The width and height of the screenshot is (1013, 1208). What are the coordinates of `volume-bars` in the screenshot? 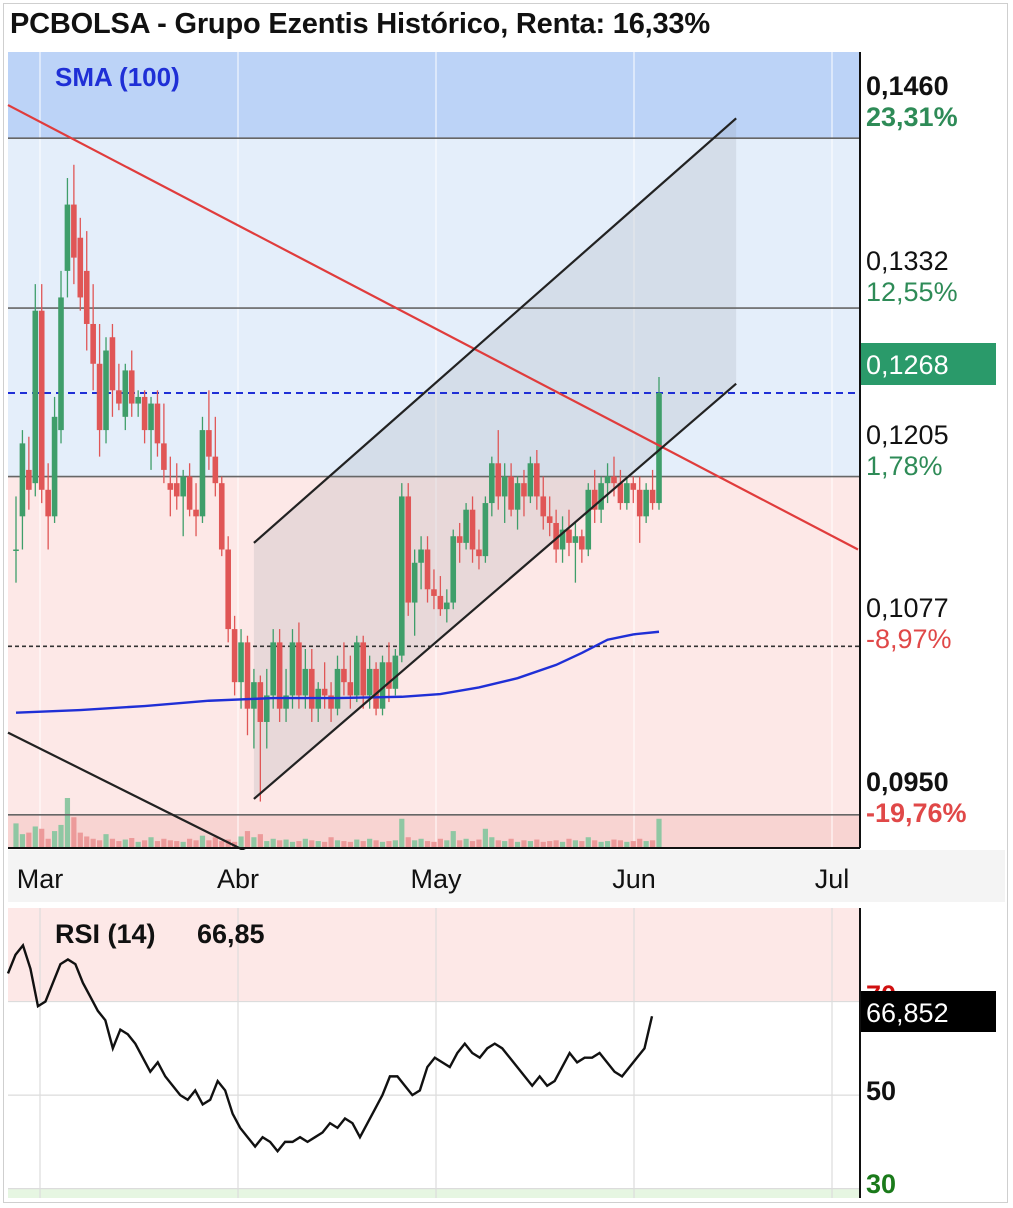 It's located at (337, 823).